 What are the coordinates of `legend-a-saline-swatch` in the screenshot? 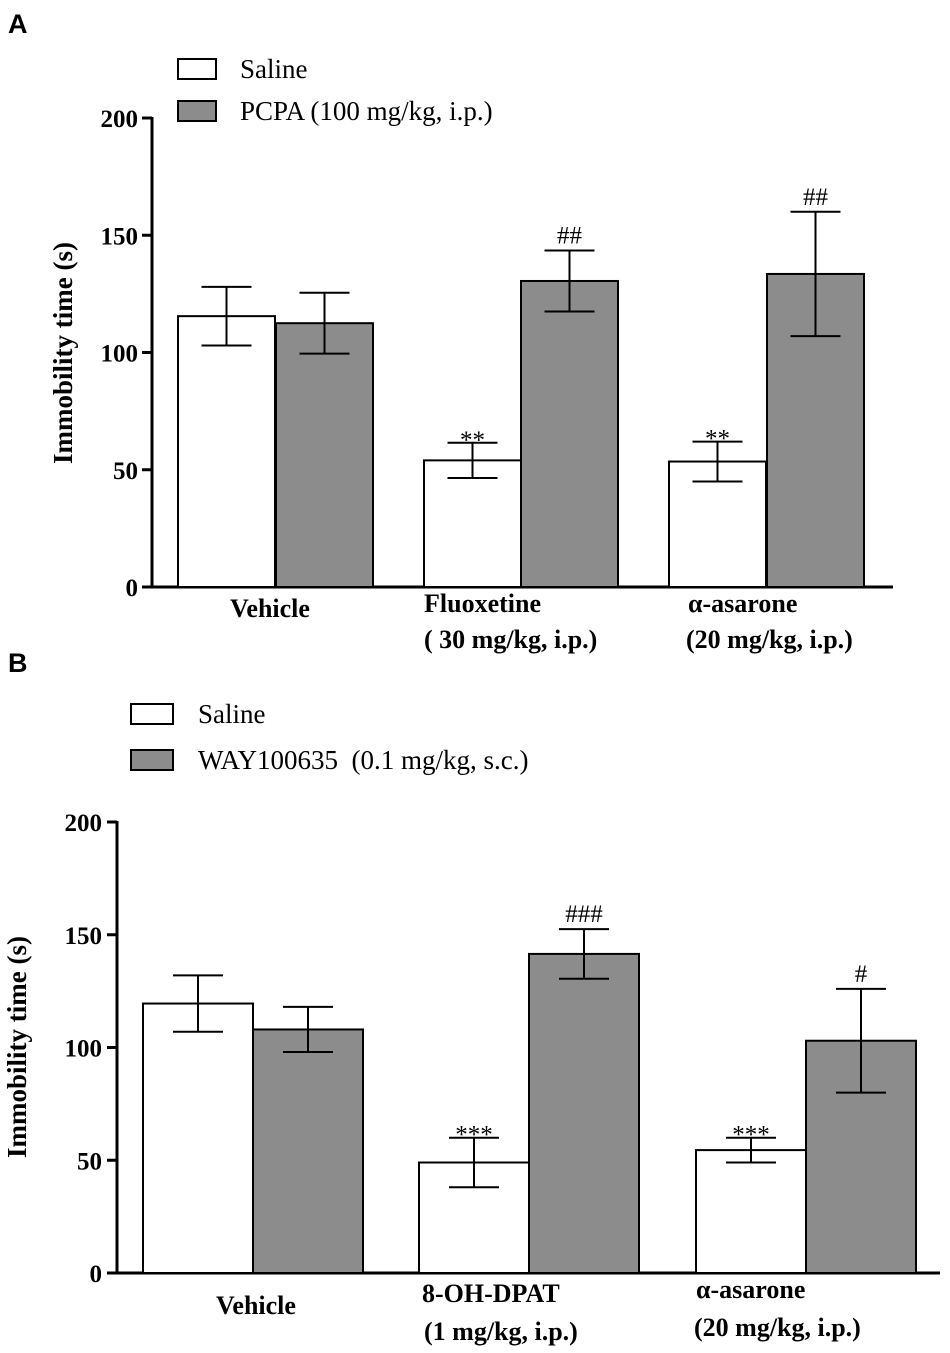 It's located at (197, 69).